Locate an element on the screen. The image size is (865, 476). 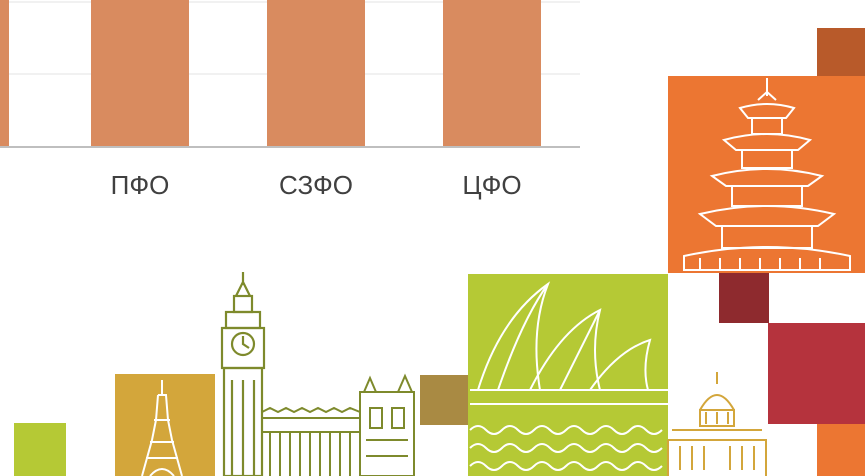
sydney-opera-icon is located at coordinates (568, 376).